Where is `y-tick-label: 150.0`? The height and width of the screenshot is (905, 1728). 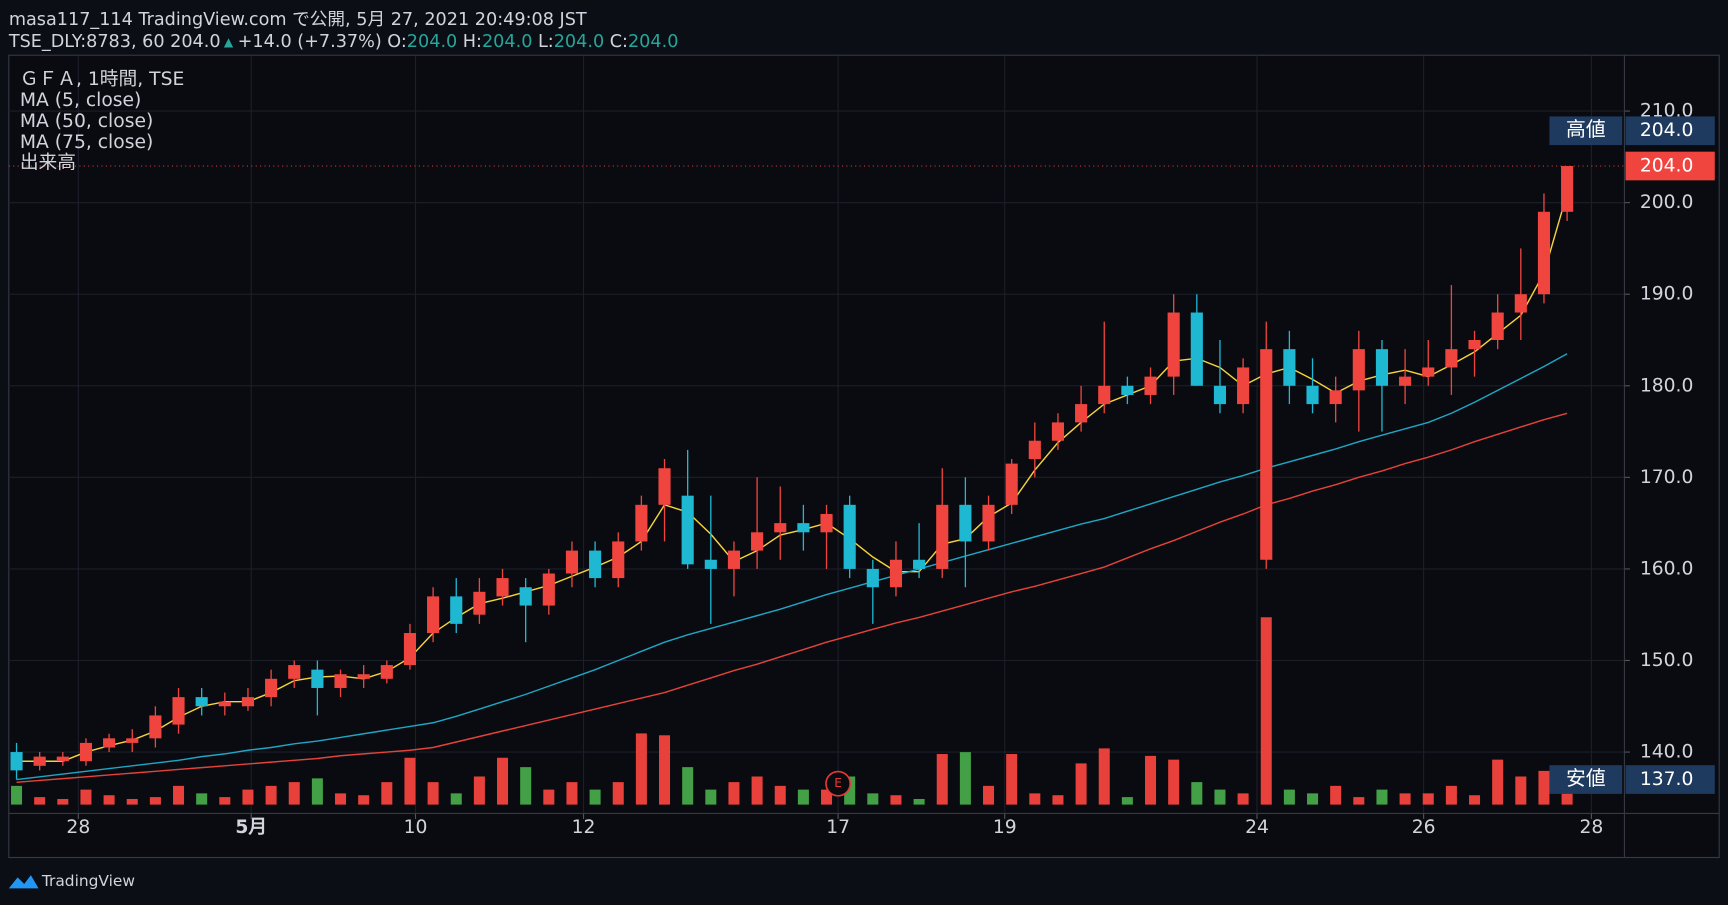 y-tick-label: 150.0 is located at coordinates (1667, 660).